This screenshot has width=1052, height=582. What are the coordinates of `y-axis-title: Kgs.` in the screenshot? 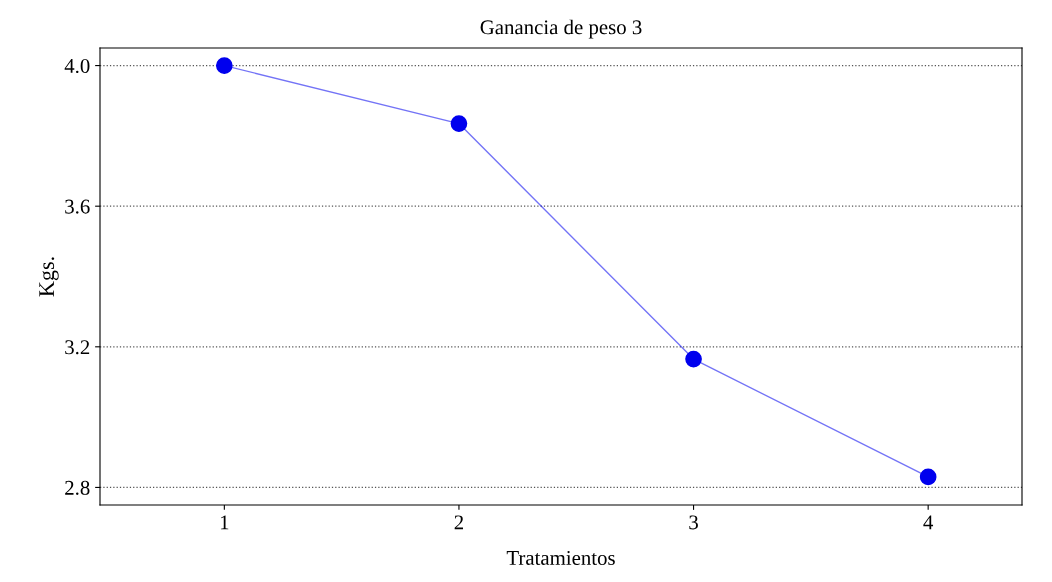 It's located at (49, 277).